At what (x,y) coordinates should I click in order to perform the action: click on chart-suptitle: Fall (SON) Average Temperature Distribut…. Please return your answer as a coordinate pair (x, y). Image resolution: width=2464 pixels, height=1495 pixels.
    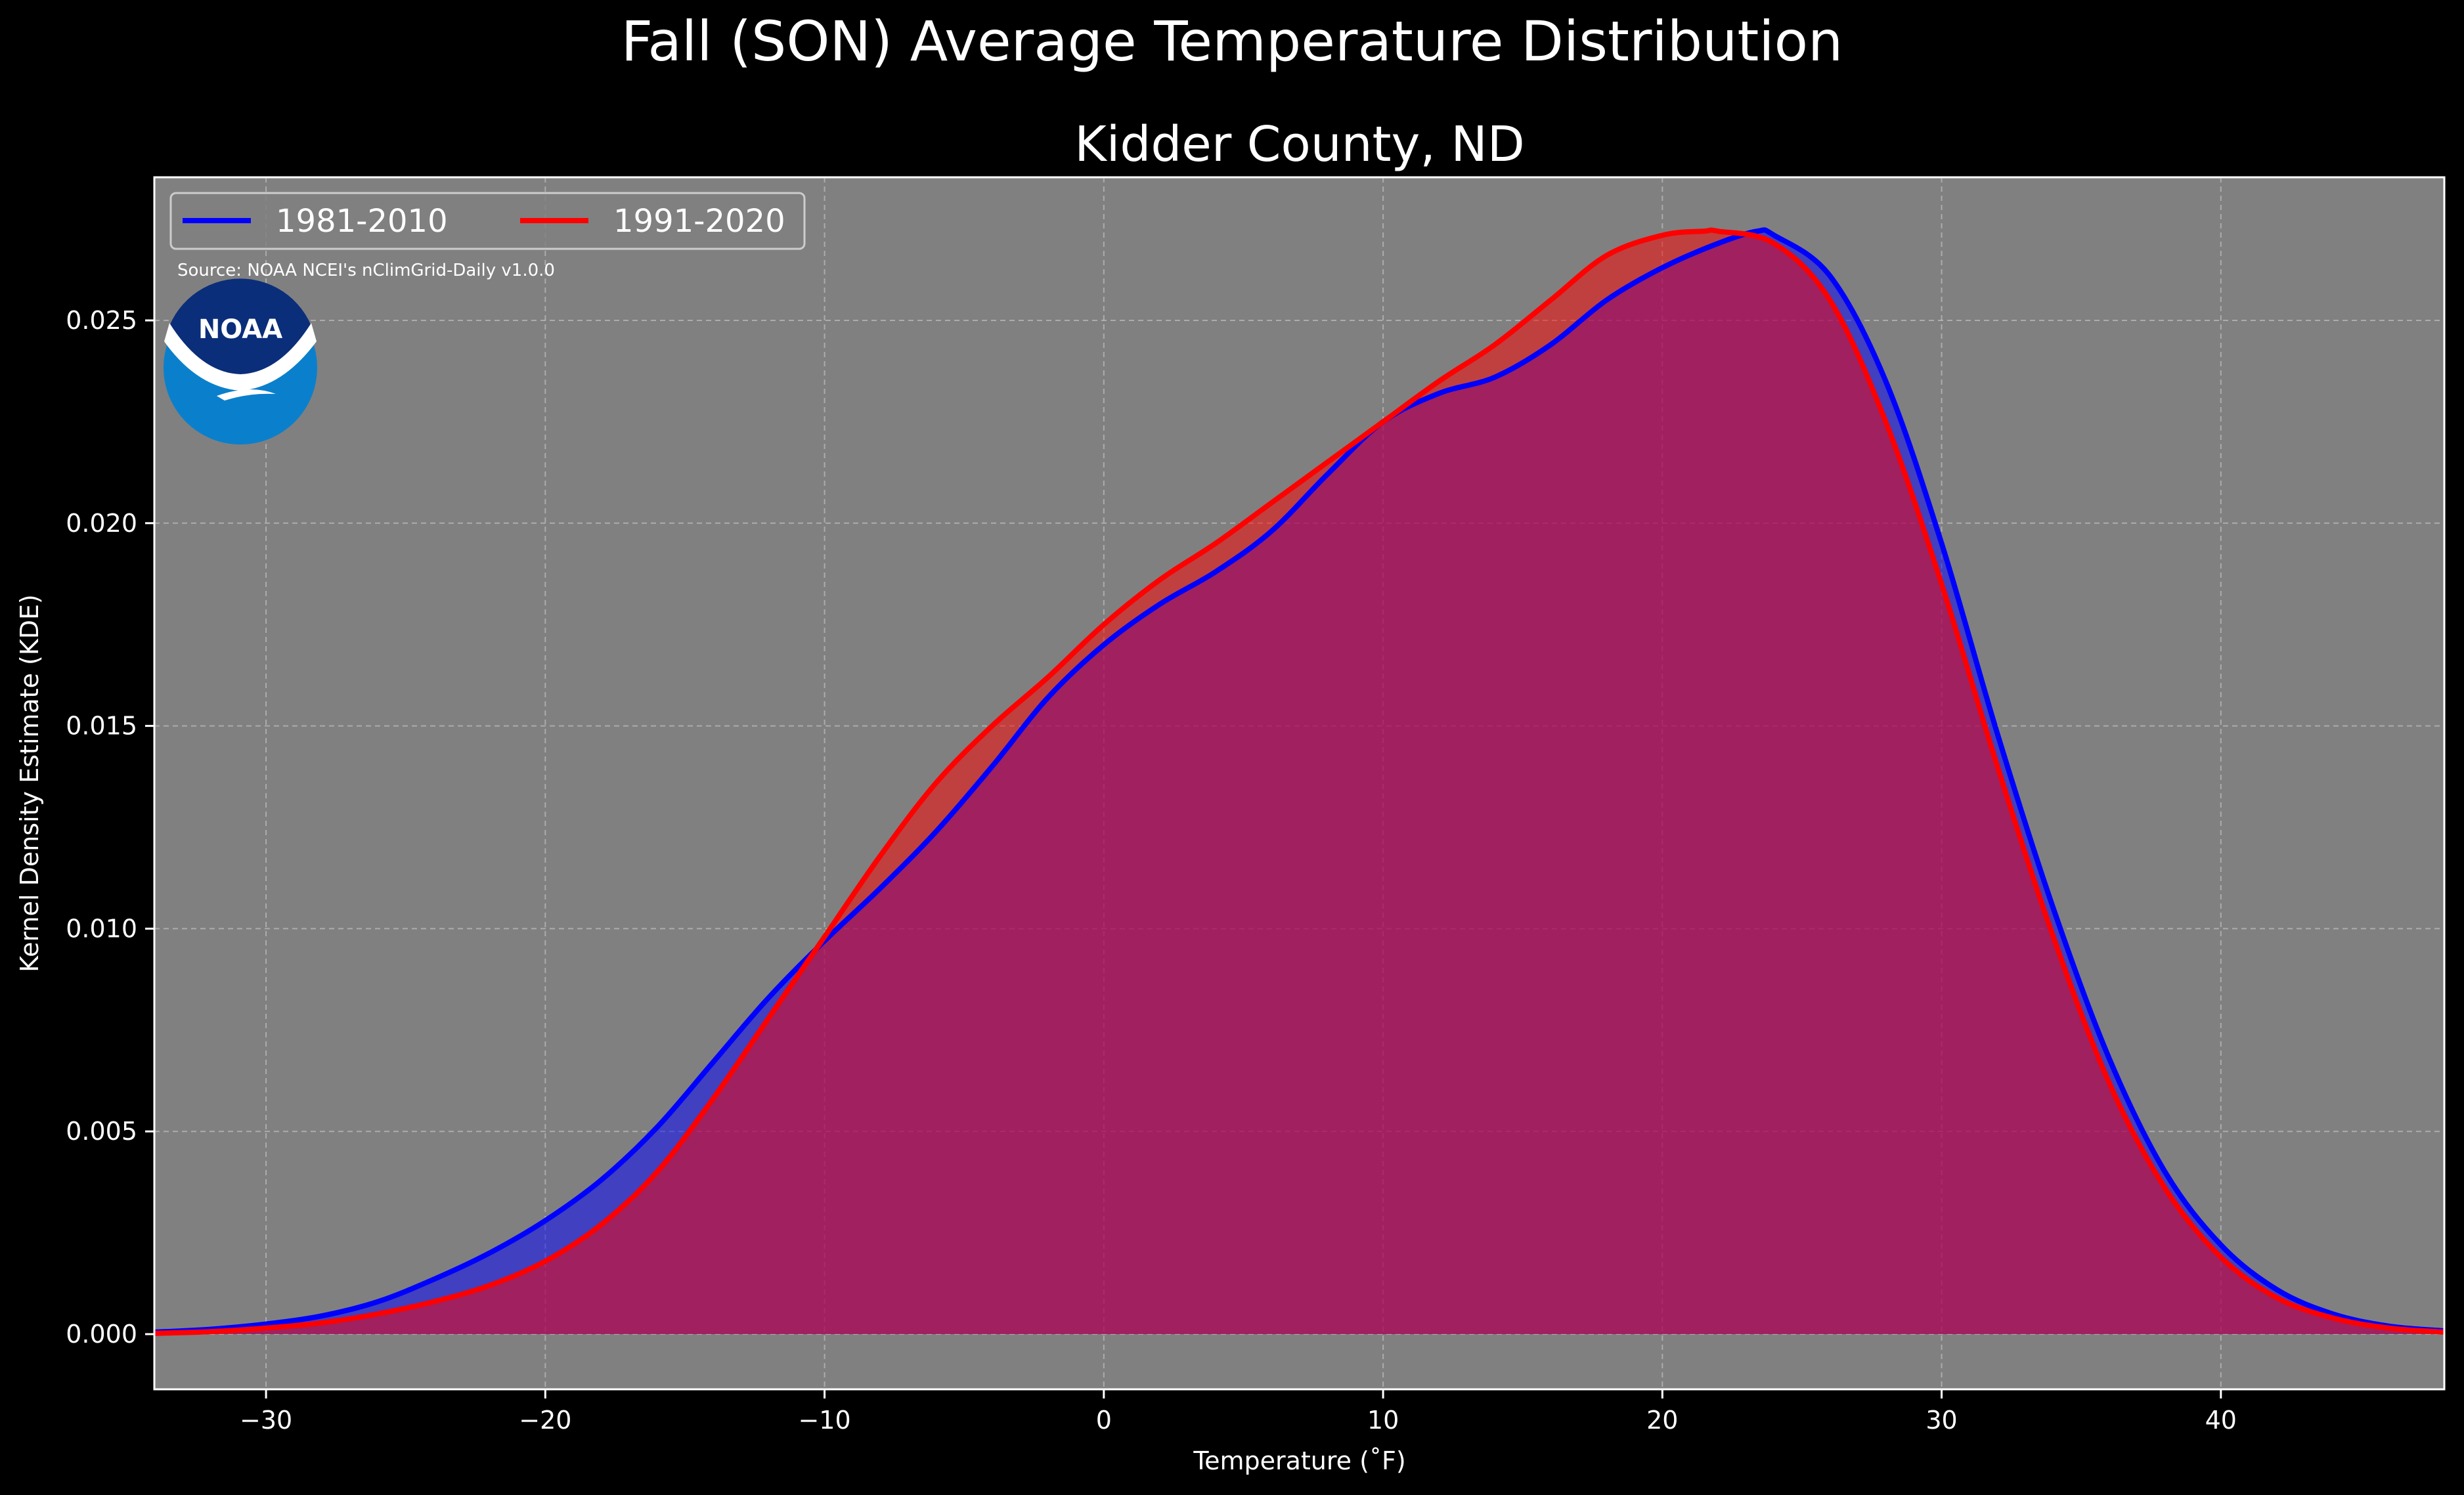
    Looking at the image, I should click on (1232, 41).